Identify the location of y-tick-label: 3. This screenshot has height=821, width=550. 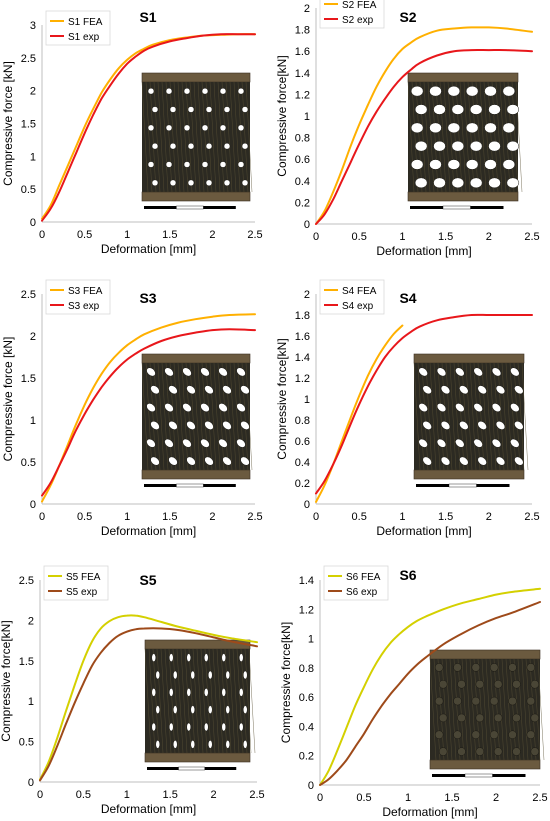
(33, 26).